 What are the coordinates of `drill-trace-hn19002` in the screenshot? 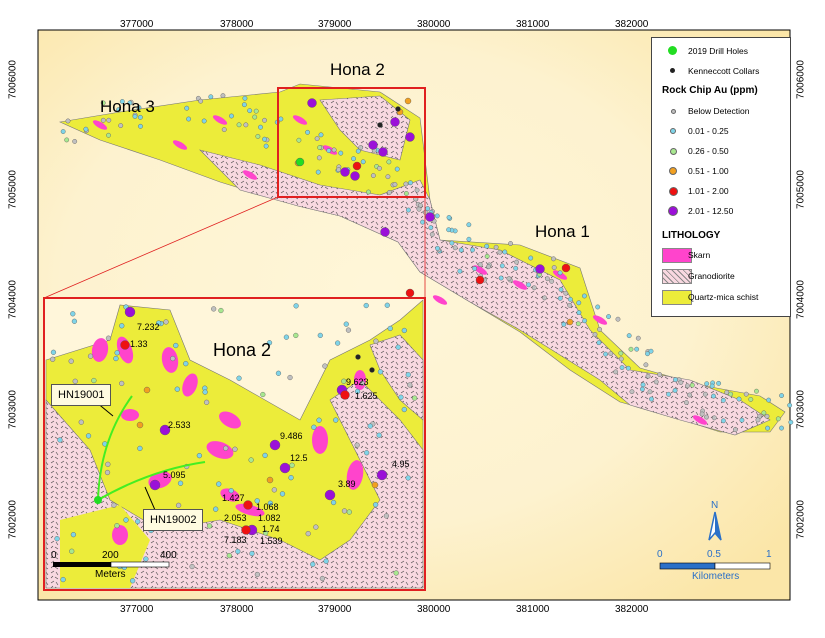 It's located at (151, 481).